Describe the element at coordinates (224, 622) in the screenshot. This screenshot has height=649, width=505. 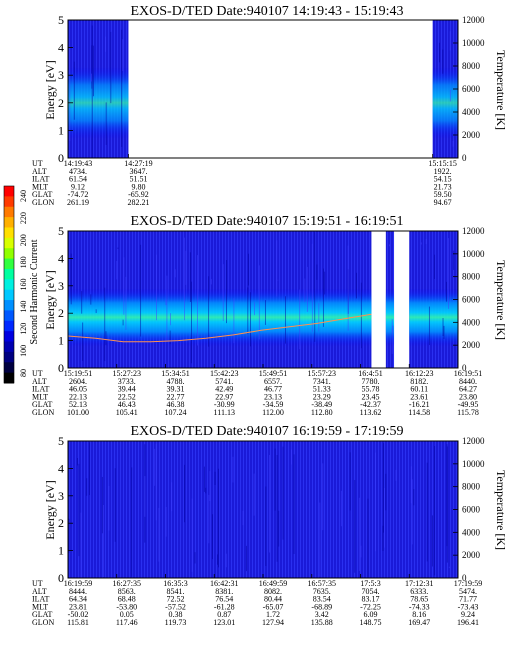
I see `orbit-cell: 123.01` at that location.